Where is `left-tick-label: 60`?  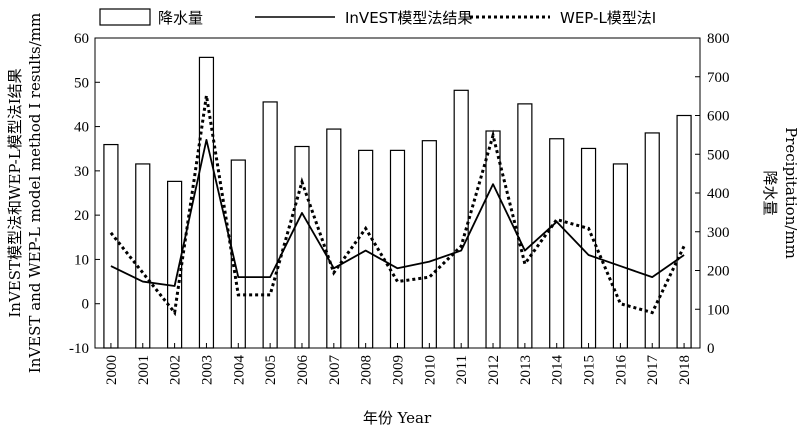
left-tick-label: 60 is located at coordinates (81, 39).